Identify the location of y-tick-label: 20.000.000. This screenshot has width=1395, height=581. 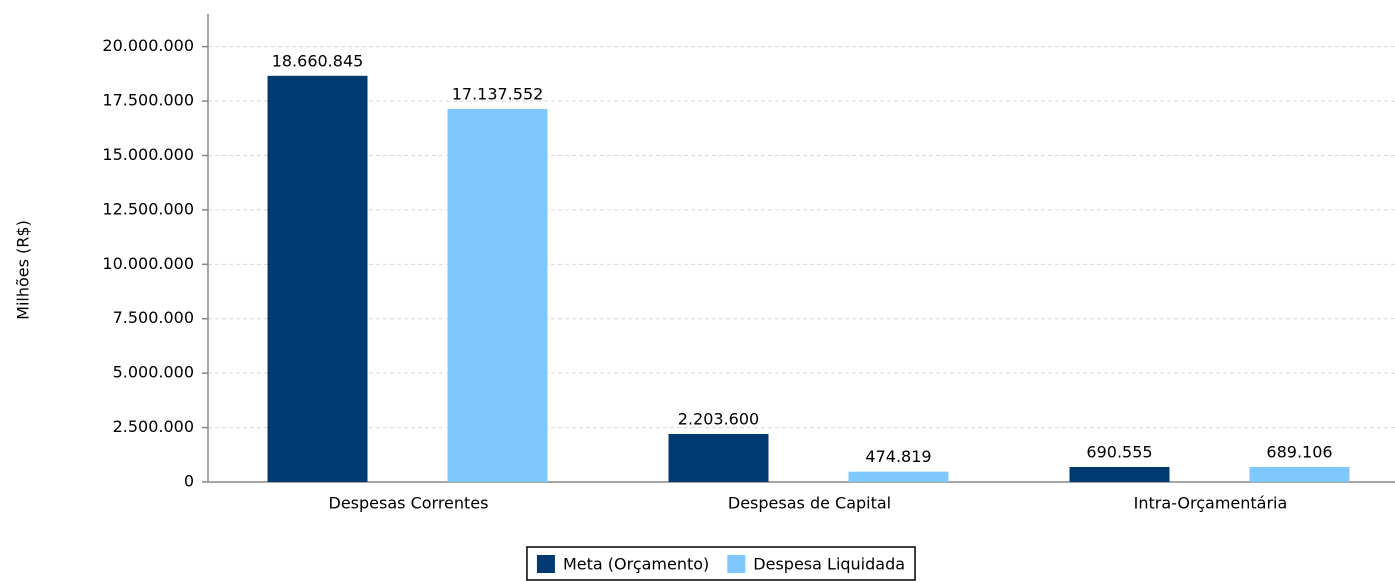
(148, 45).